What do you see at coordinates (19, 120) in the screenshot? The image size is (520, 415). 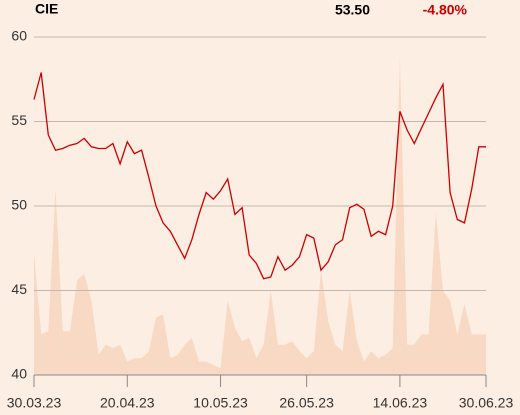 I see `y-tick-label: 55` at bounding box center [19, 120].